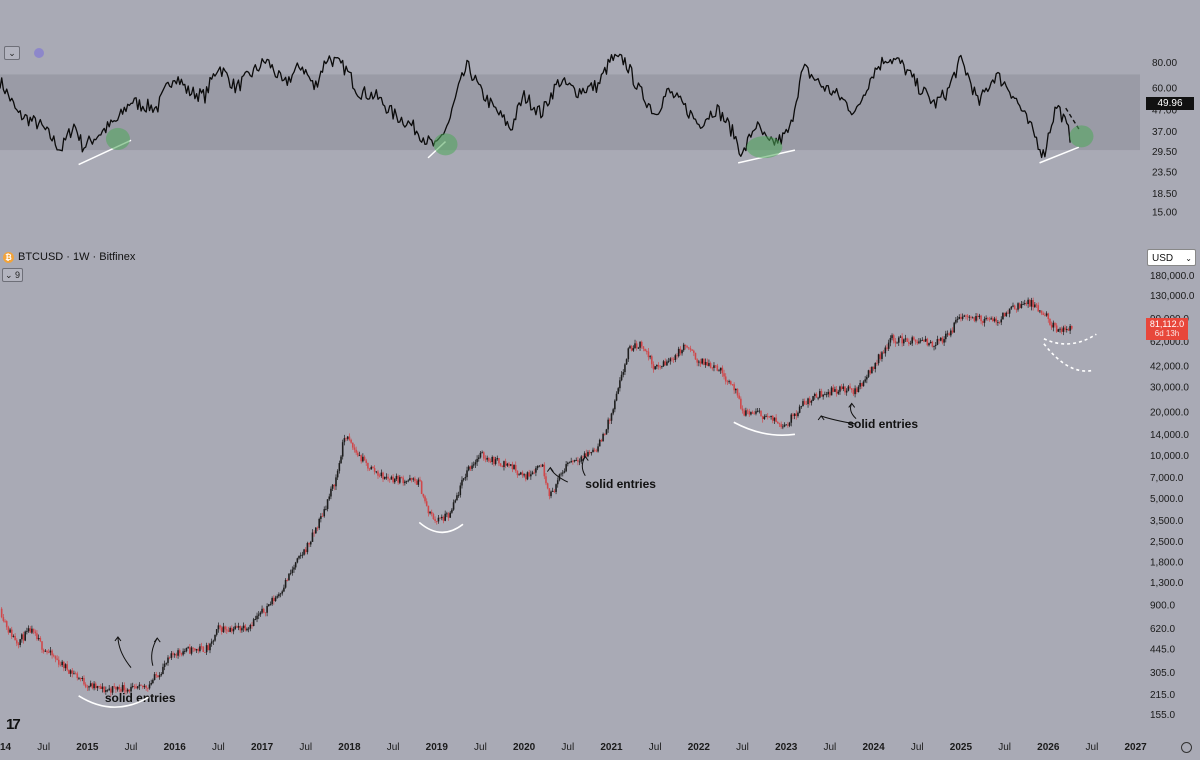 This screenshot has width=1200, height=760. Describe the element at coordinates (611, 747) in the screenshot. I see `x-tick: 2021` at that location.